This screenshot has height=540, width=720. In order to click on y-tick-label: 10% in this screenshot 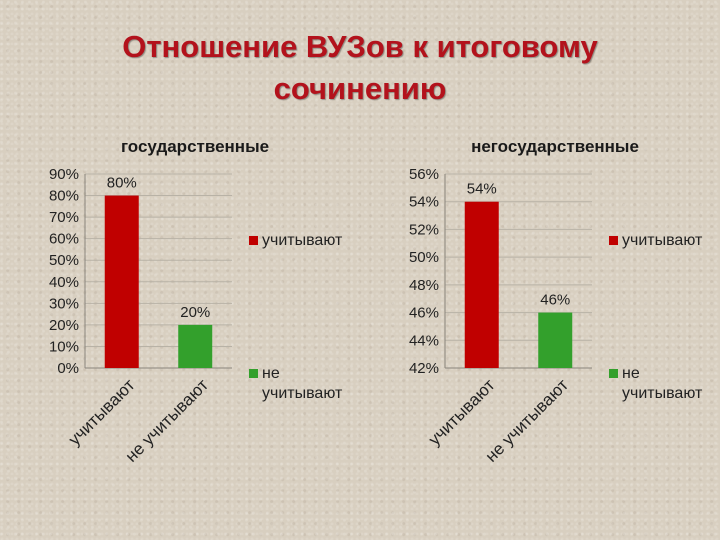, I will do `click(64, 346)`.